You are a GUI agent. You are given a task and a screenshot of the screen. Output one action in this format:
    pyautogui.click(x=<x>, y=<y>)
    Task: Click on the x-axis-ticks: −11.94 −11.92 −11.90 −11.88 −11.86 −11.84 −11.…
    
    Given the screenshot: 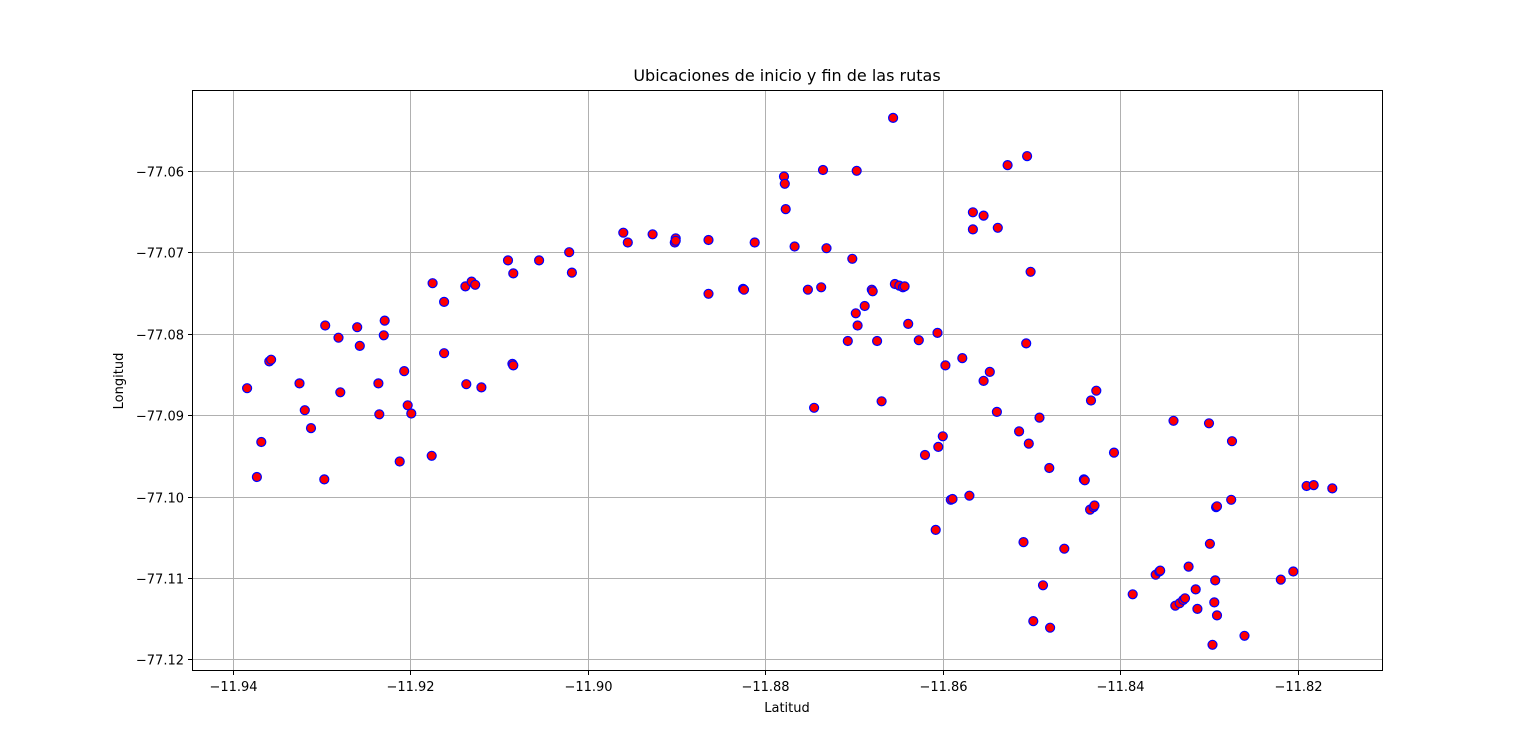 What is the action you would take?
    pyautogui.click(x=766, y=682)
    